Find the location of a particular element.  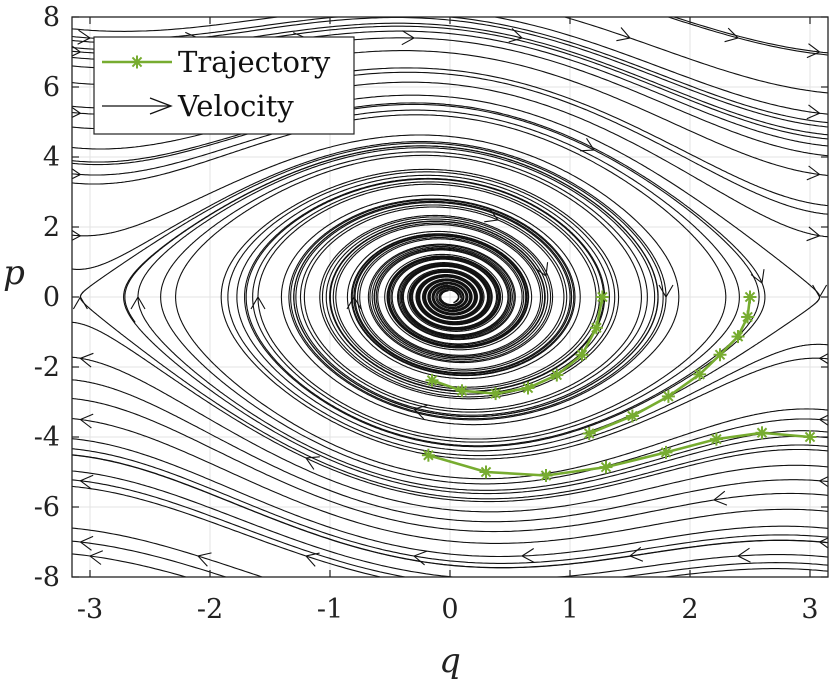

legend-box is located at coordinates (224, 85).